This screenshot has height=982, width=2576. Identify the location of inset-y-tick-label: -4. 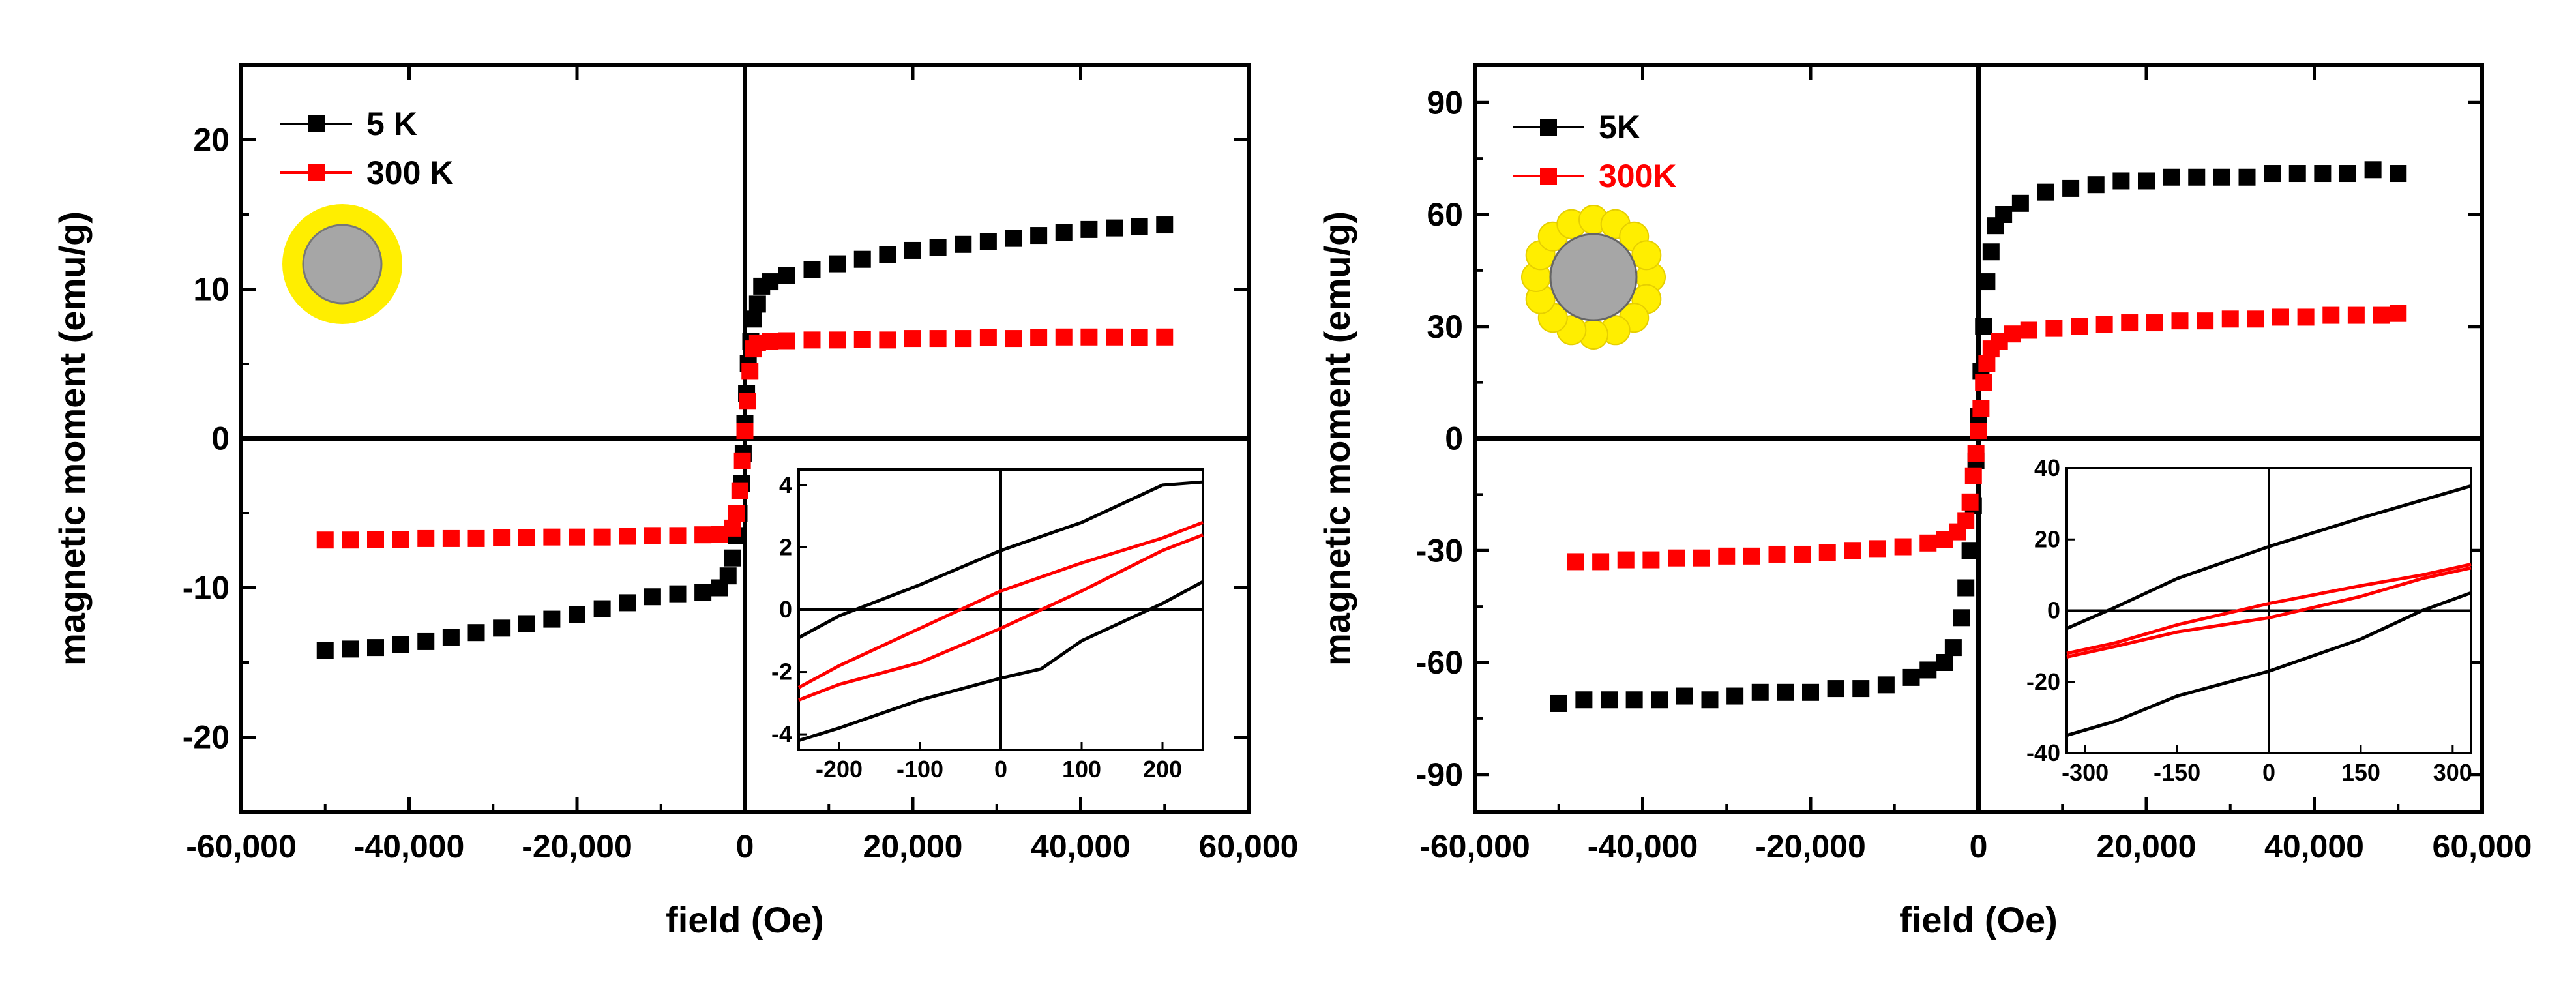
(781, 734).